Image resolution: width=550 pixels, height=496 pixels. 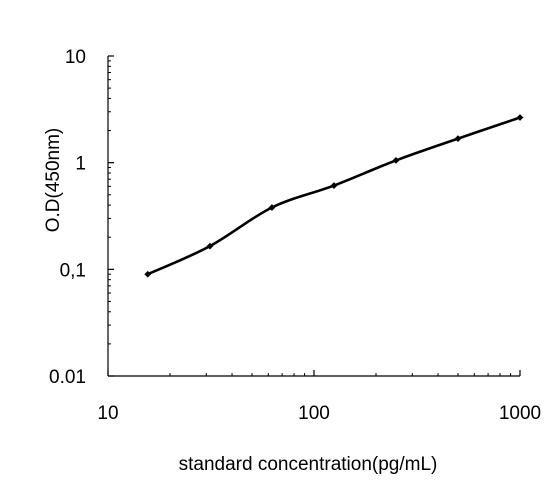 I want to click on x-ticks: 10 100 1000, so click(x=319, y=397).